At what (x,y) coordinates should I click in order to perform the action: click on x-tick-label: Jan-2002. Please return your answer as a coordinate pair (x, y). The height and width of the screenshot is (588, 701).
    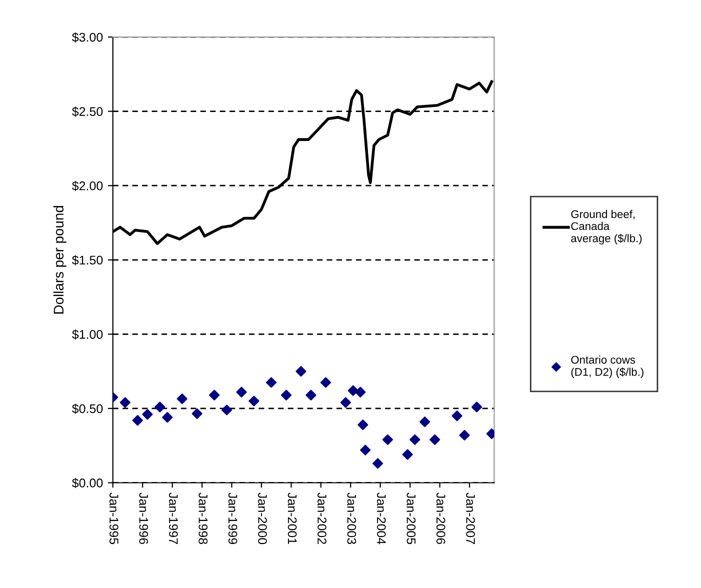
    Looking at the image, I should click on (322, 518).